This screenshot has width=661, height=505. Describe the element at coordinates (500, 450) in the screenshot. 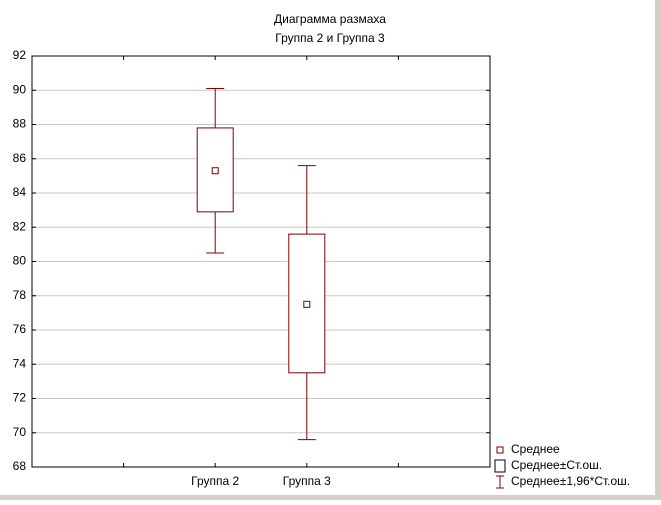

I see `legend-mean-icon` at that location.